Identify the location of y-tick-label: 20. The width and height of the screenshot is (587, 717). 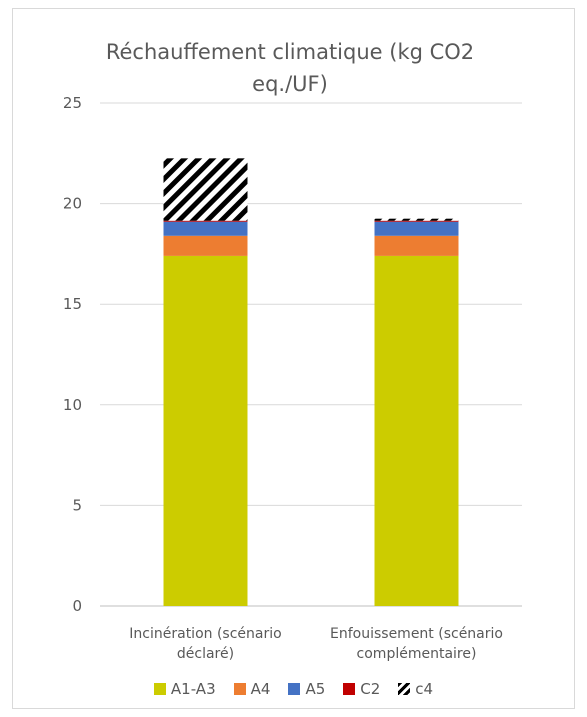
(72, 204).